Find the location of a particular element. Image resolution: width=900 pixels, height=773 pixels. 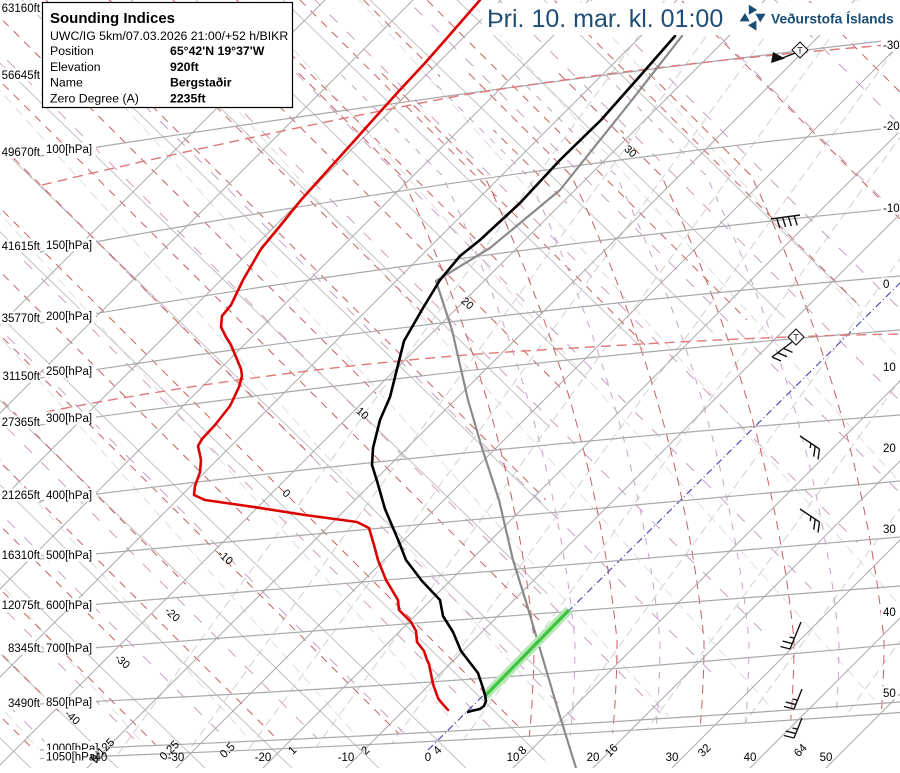

svg-text: Name is located at coordinates (66, 83).